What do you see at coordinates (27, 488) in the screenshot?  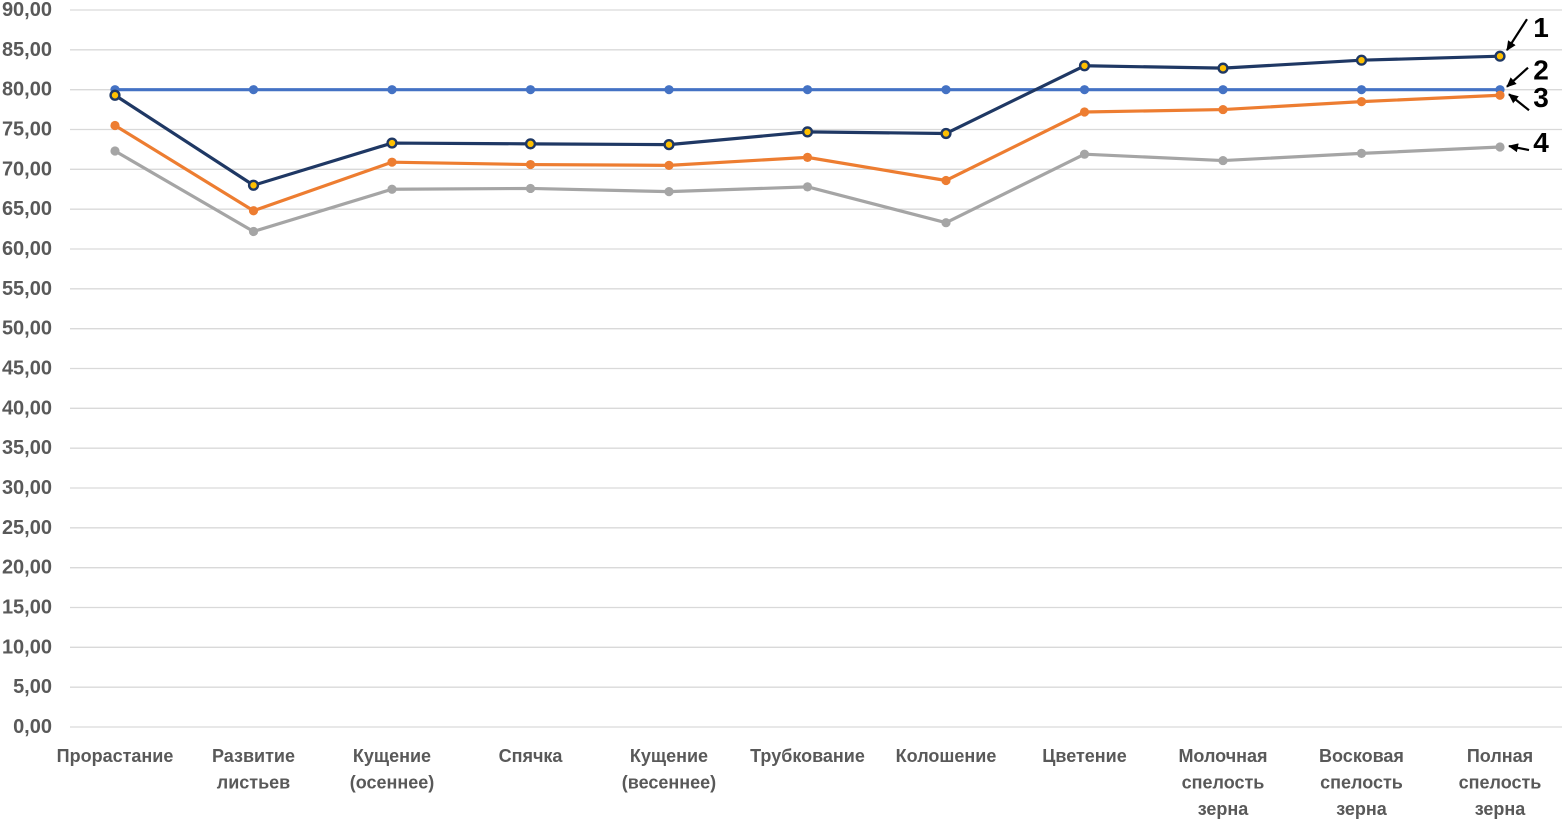 I see `y-tick-label: 30,00` at bounding box center [27, 488].